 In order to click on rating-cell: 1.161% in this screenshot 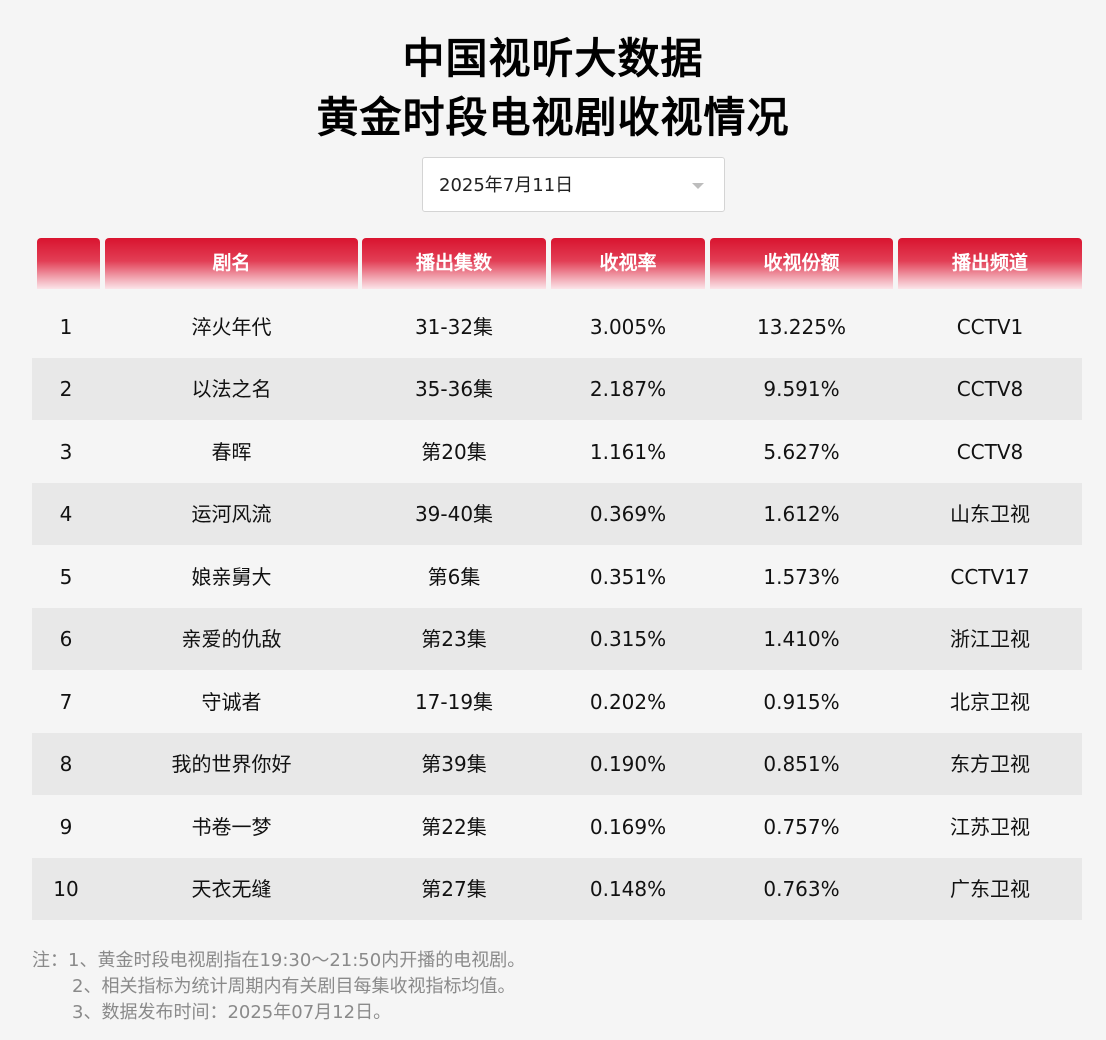, I will do `click(628, 452)`.